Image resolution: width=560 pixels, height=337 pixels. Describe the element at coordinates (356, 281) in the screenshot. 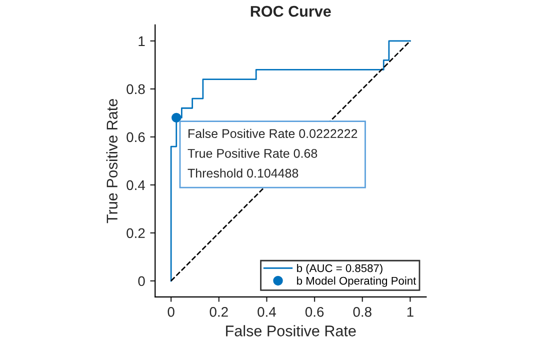

I see `legend-label: b Model Operating Point` at that location.